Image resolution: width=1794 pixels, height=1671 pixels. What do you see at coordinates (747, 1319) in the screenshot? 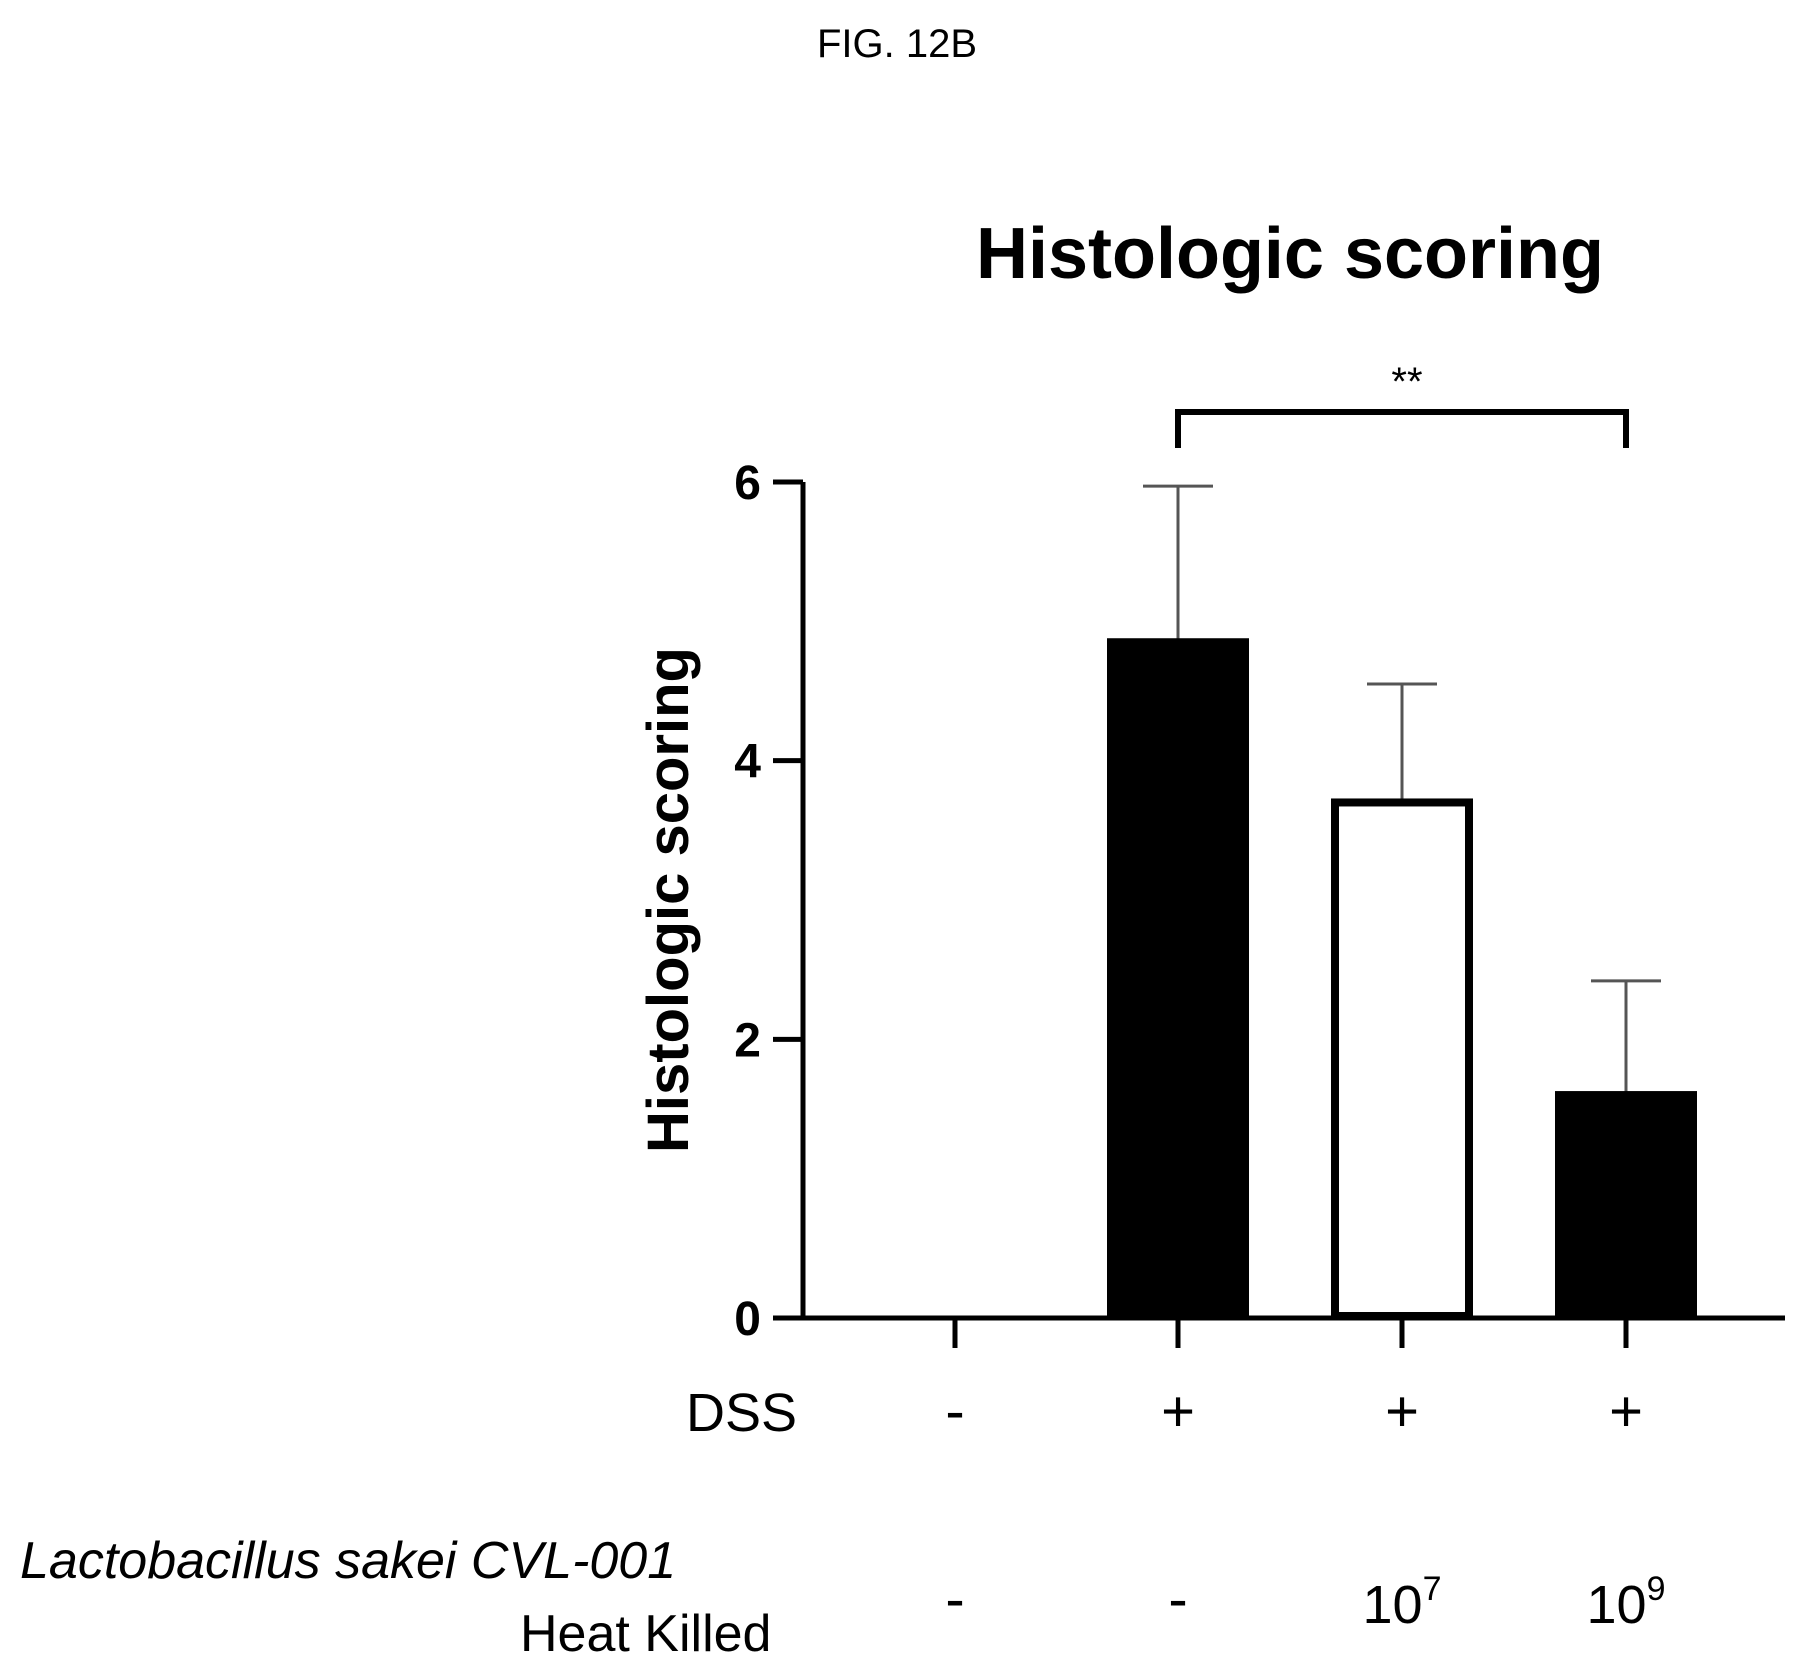
I see `y-tick-label: 0` at bounding box center [747, 1319].